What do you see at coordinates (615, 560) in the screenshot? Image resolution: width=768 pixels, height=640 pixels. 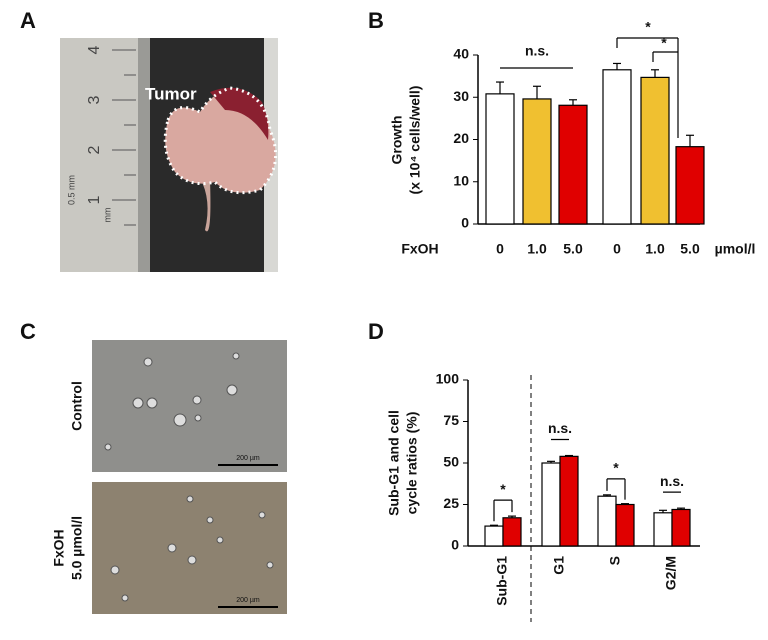 I see `x-tick-label: S` at bounding box center [615, 560].